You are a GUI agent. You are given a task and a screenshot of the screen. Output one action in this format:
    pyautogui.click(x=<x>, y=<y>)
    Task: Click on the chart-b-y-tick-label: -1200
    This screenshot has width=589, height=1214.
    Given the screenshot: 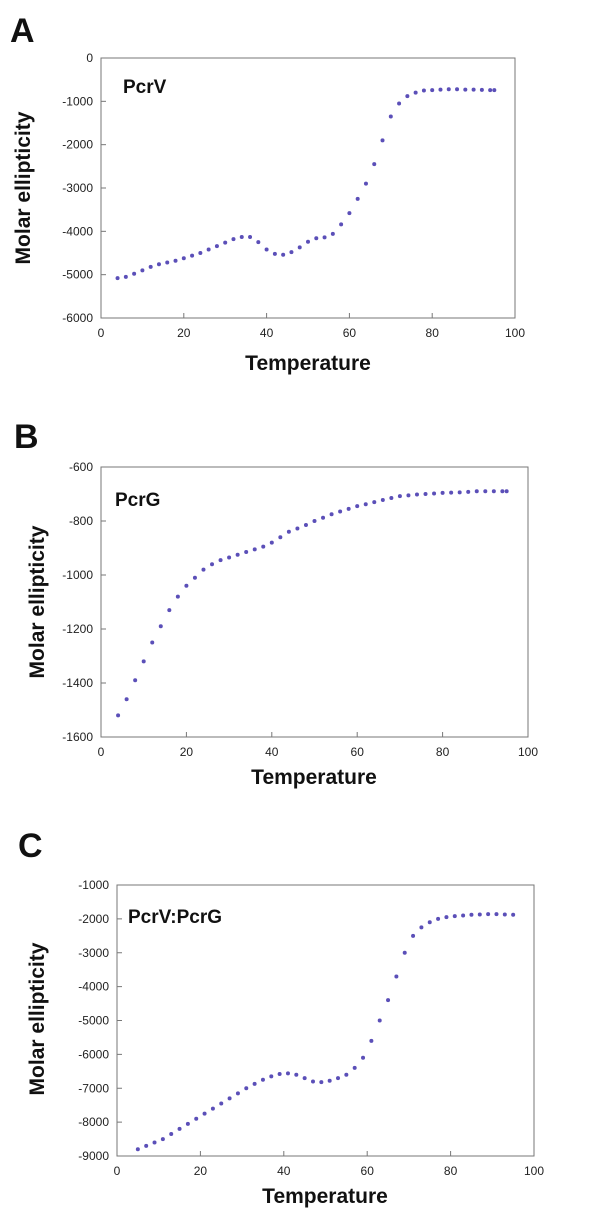 What is the action you would take?
    pyautogui.click(x=77, y=629)
    